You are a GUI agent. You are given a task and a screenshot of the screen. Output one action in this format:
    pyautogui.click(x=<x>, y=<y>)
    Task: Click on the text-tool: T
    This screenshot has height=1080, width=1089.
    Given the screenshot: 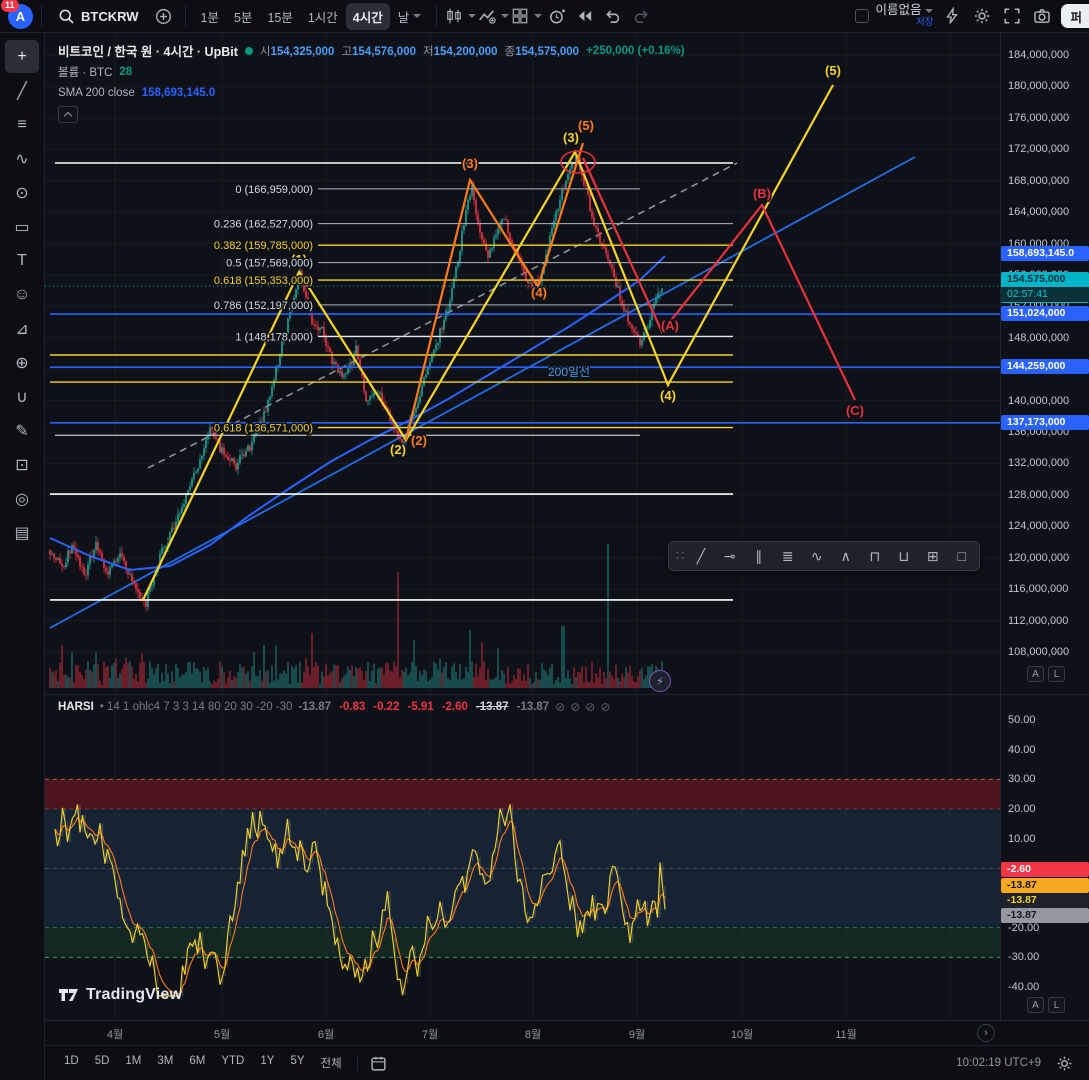 What is the action you would take?
    pyautogui.click(x=22, y=260)
    